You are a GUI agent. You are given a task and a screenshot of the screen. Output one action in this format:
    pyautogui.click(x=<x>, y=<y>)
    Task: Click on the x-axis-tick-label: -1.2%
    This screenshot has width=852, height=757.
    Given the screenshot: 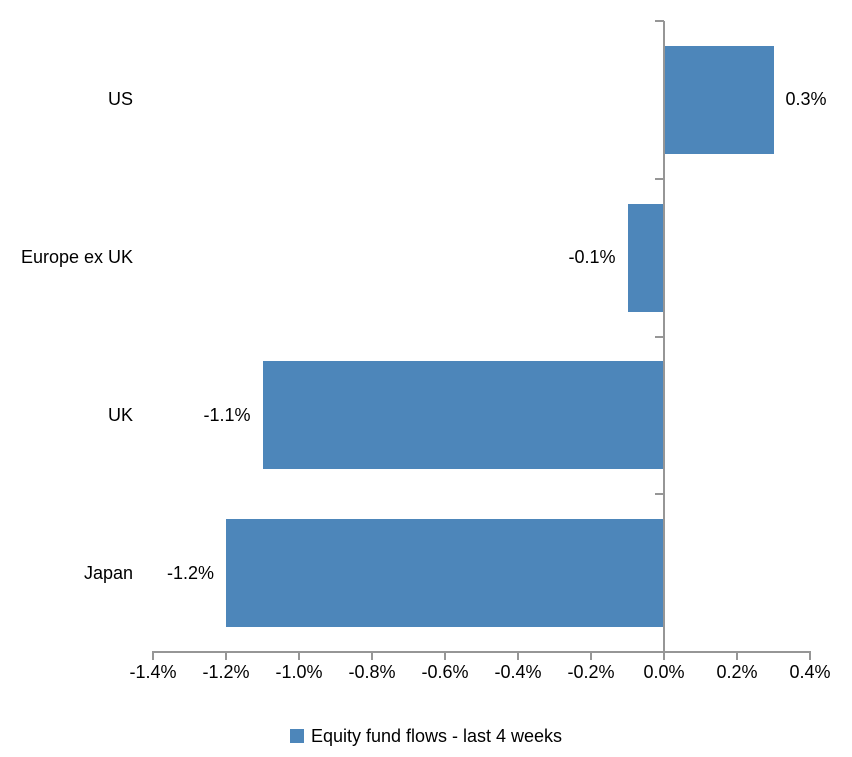 What is the action you would take?
    pyautogui.click(x=226, y=672)
    